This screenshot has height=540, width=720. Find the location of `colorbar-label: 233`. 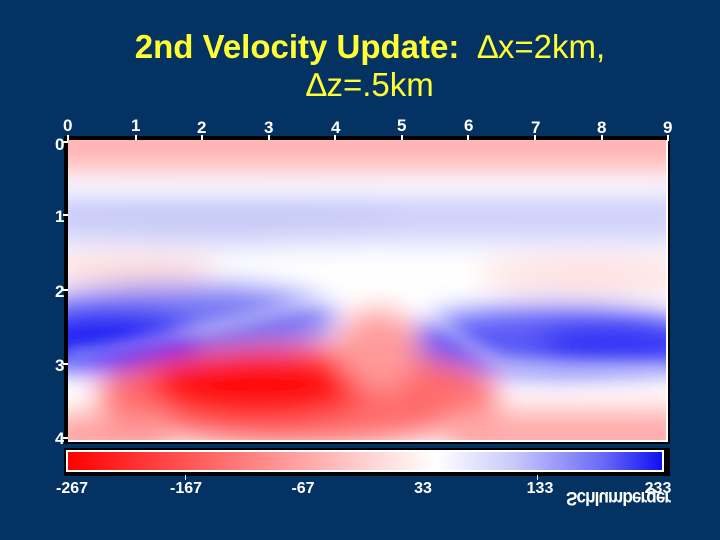

colorbar-label: 233 is located at coordinates (658, 488).